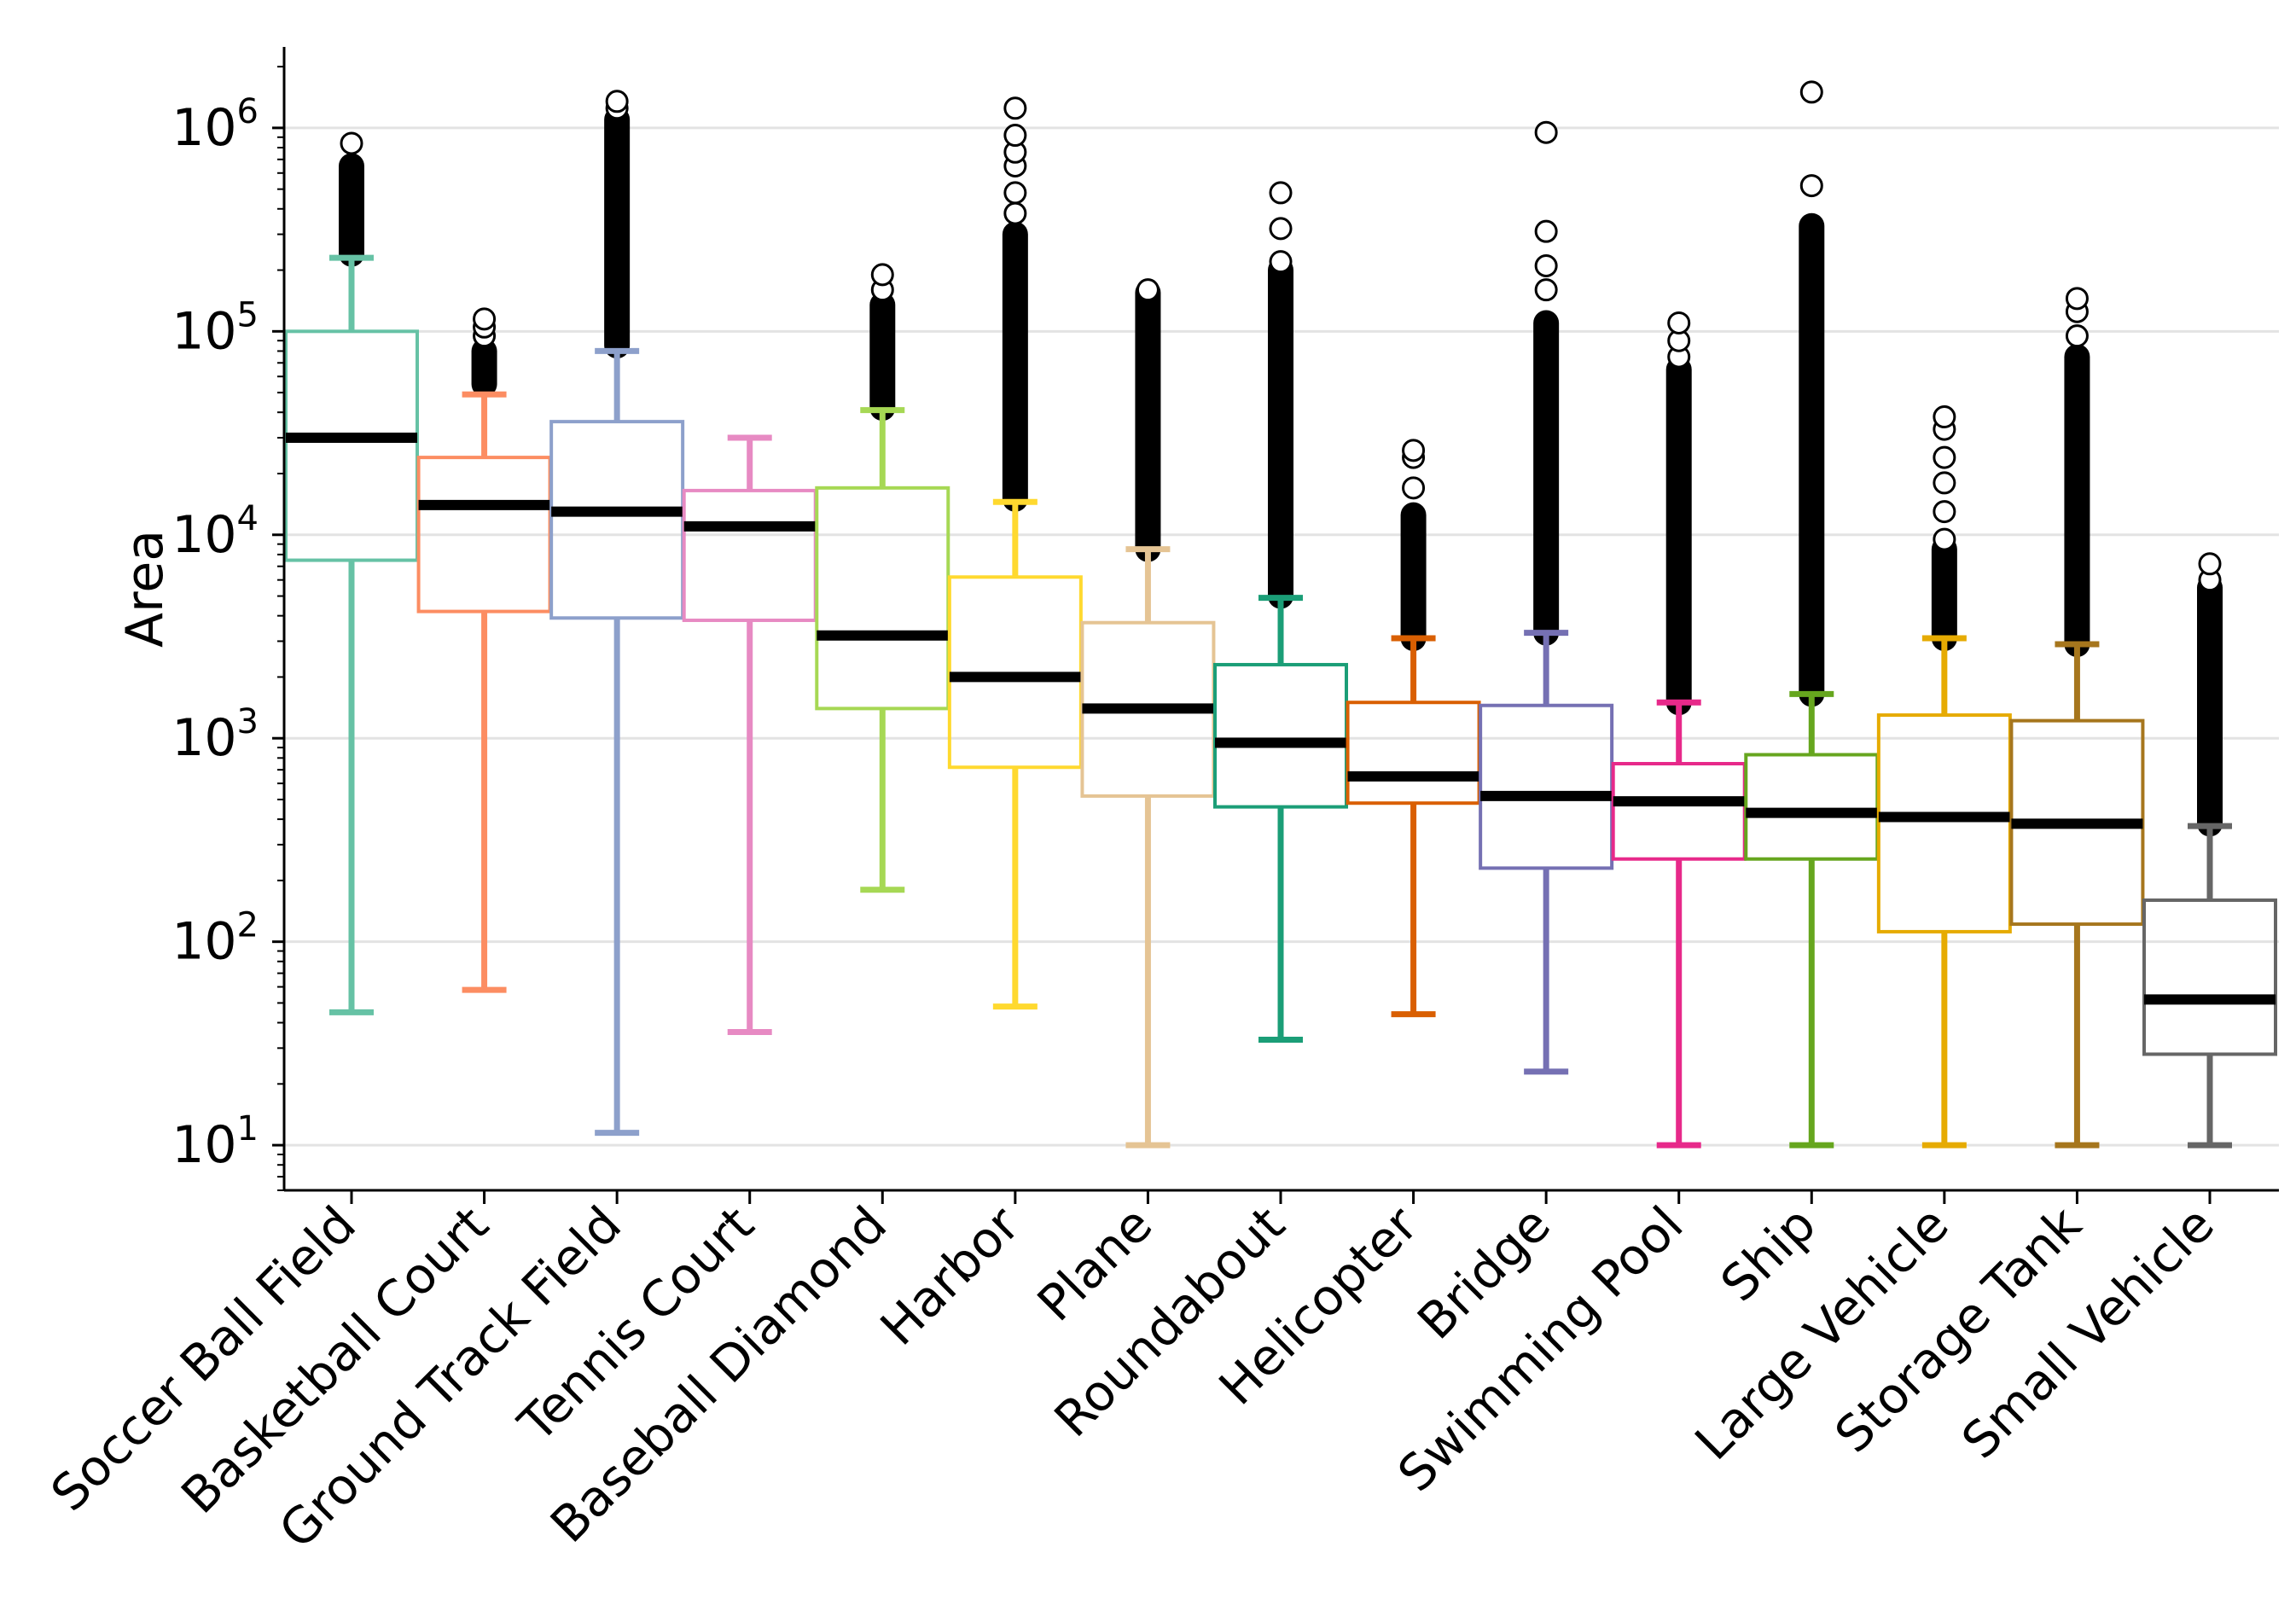 The height and width of the screenshot is (1605, 2296). What do you see at coordinates (248, 722) in the screenshot?
I see `y-tick-exponent: 3` at bounding box center [248, 722].